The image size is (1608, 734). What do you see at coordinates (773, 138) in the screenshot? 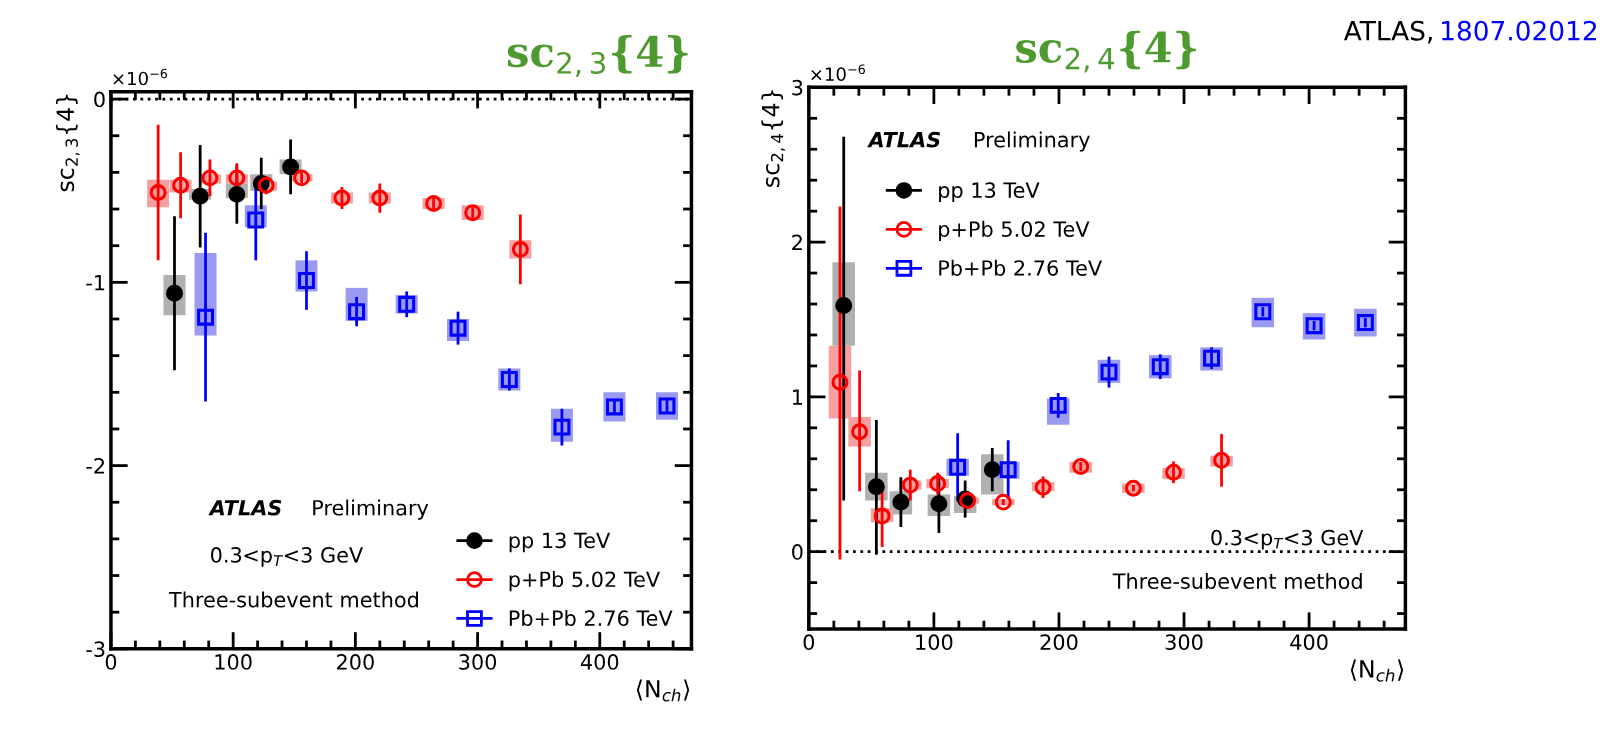
I see `y-axis-title: sc$_{2,4}${4}` at bounding box center [773, 138].